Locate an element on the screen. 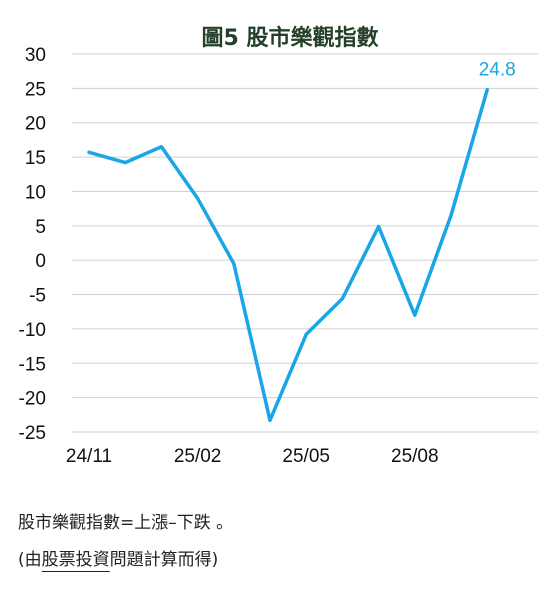  data-labels: 24.8 is located at coordinates (497, 70).